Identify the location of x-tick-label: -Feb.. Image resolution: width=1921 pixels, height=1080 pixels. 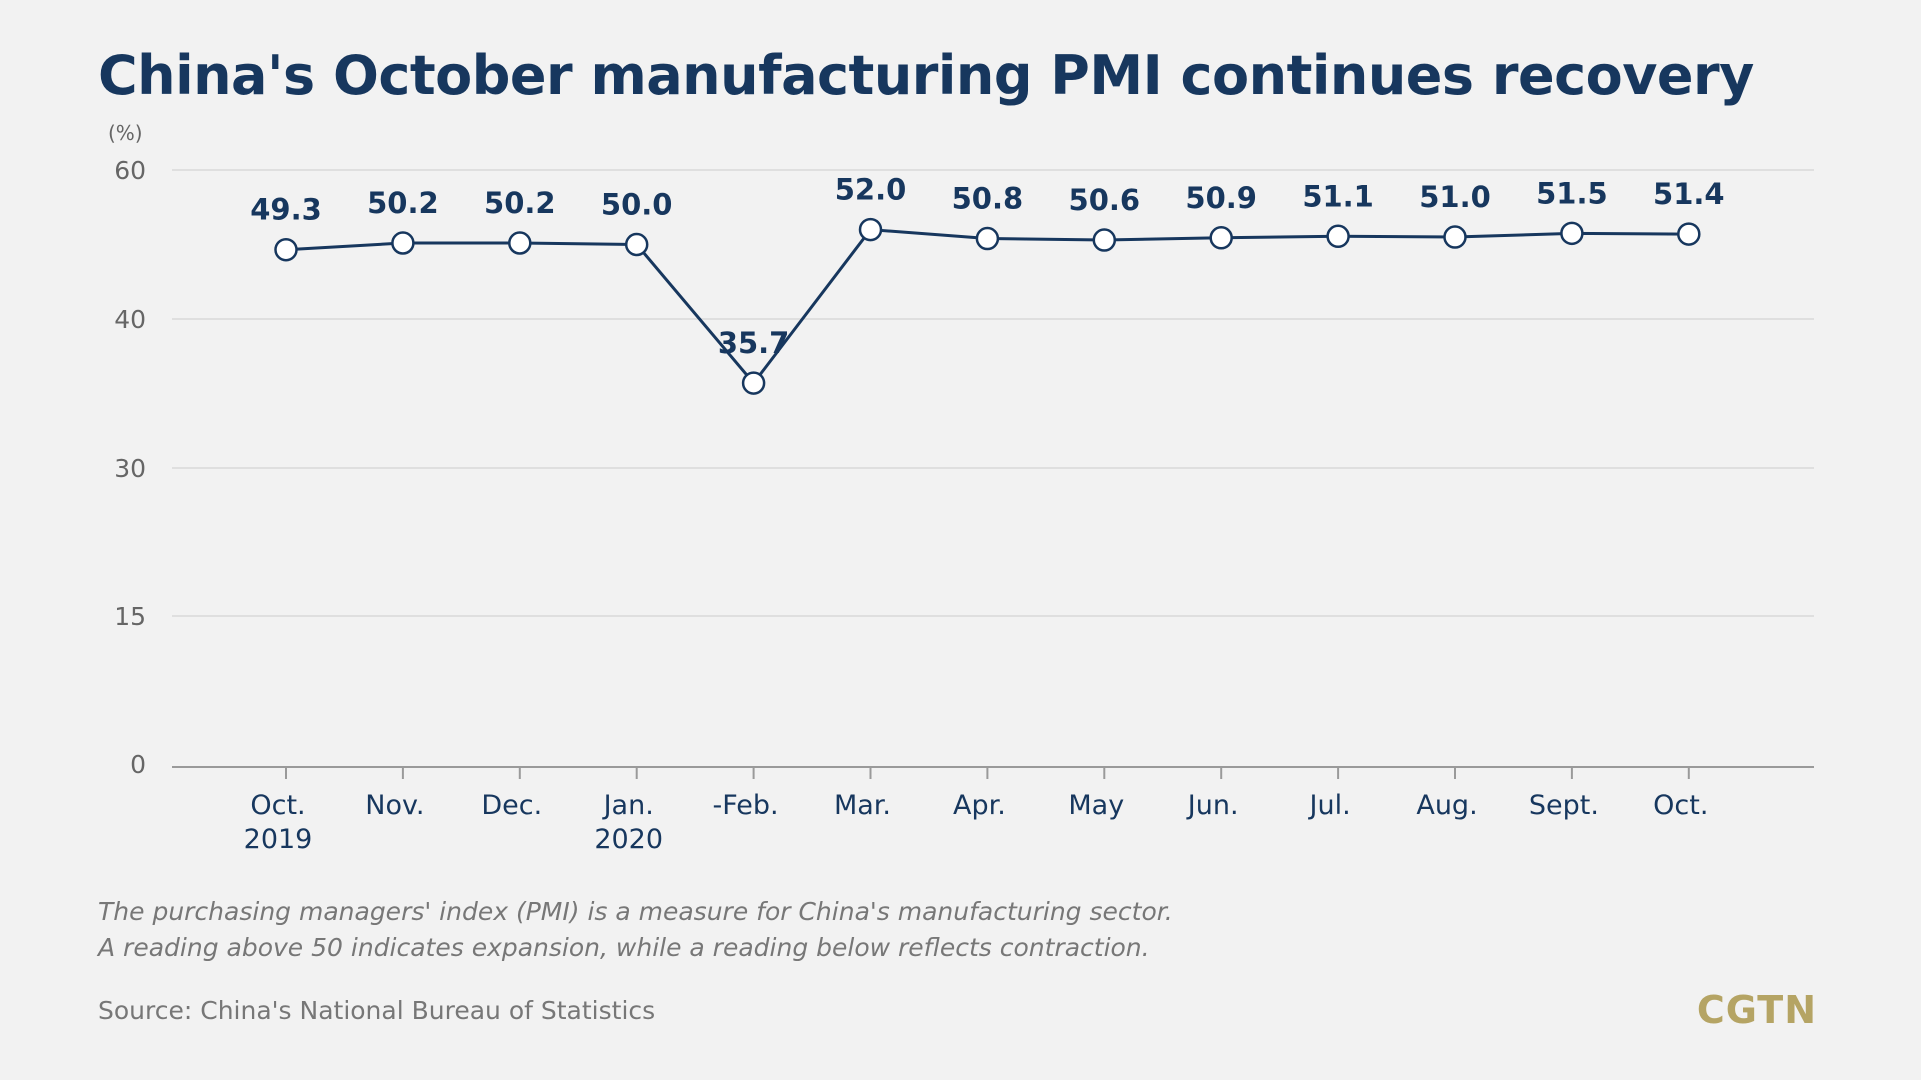
(746, 805).